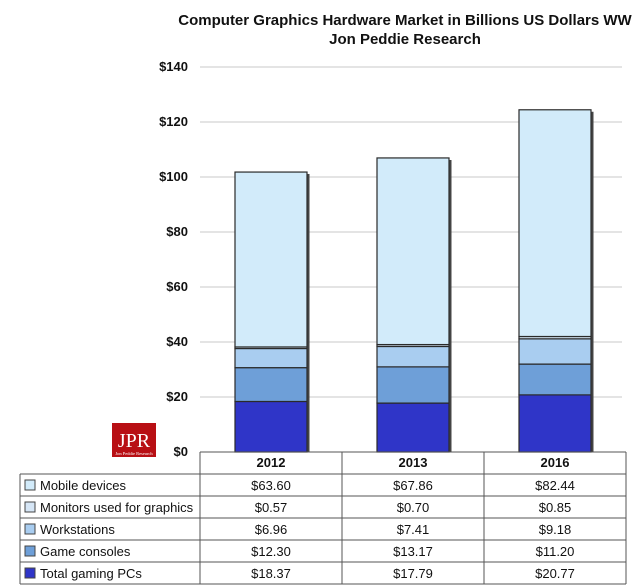 The image size is (640, 588). I want to click on data-label: $13.17, so click(413, 551).